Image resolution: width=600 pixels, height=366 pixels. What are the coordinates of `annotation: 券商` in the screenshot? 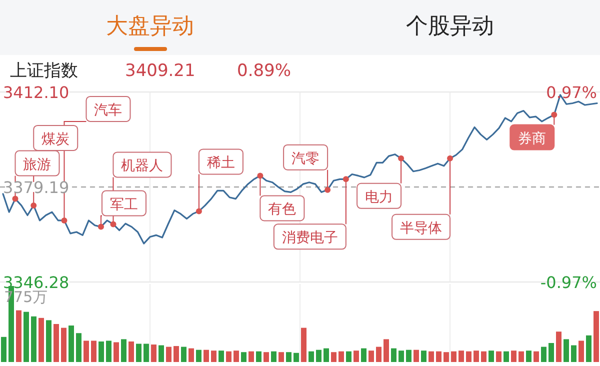 It's located at (532, 138).